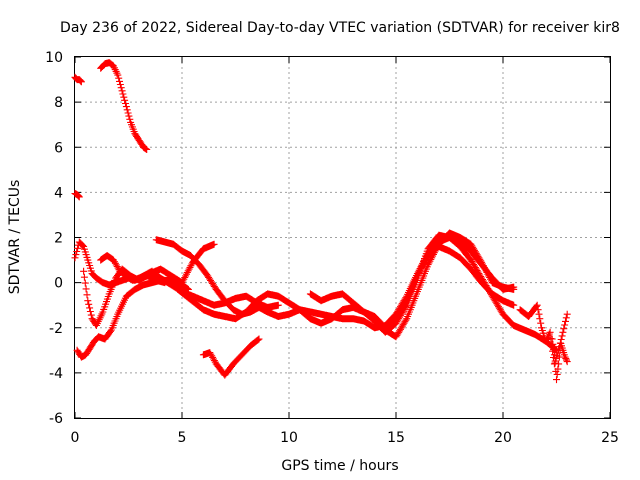 The width and height of the screenshot is (640, 480). What do you see at coordinates (58, 148) in the screenshot?
I see `y-tick-label: 6` at bounding box center [58, 148].